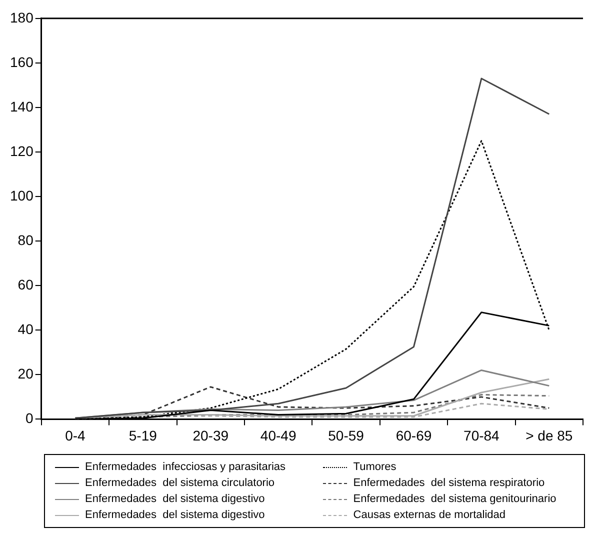 This screenshot has width=595, height=558. Describe the element at coordinates (143, 435) in the screenshot. I see `x-tick-label: 5-19` at that location.